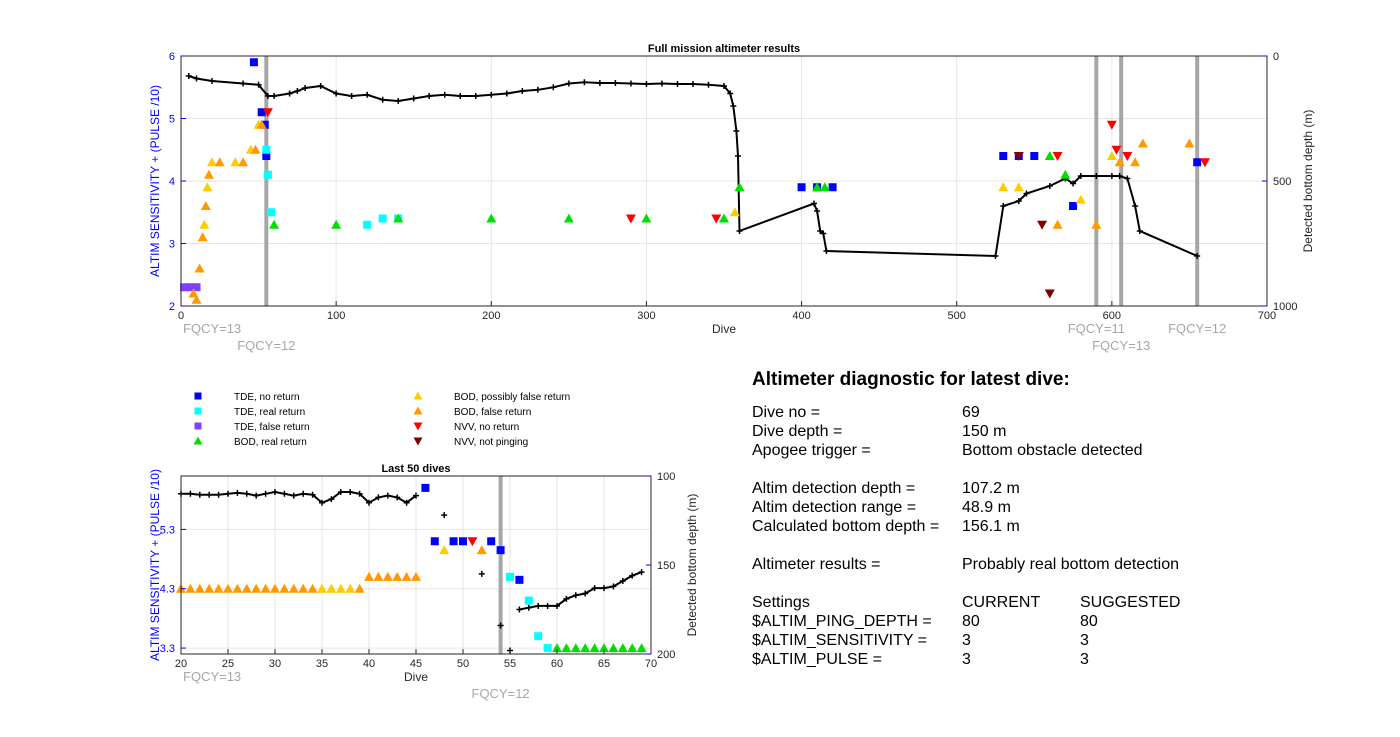  What do you see at coordinates (322, 664) in the screenshot?
I see `x-tick-label: 35` at bounding box center [322, 664].